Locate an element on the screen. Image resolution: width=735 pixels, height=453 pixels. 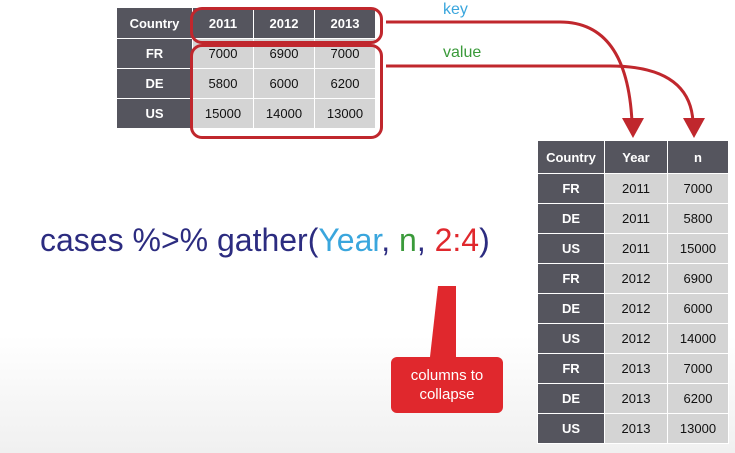
long-table-header-row: Country Year n is located at coordinates (633, 157).